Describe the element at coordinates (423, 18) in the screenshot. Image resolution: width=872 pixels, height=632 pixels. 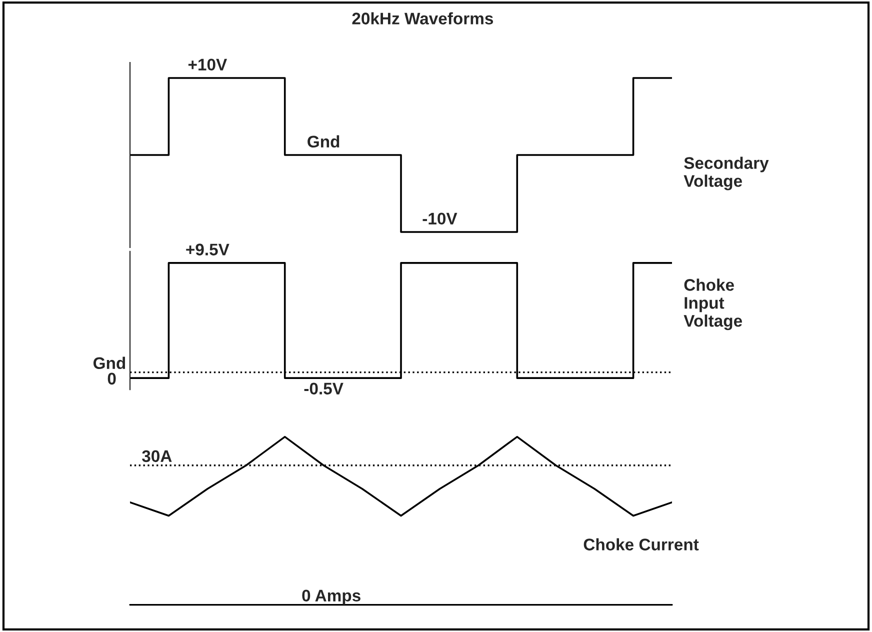
I see `chart-title: 20kHz Waveforms` at that location.